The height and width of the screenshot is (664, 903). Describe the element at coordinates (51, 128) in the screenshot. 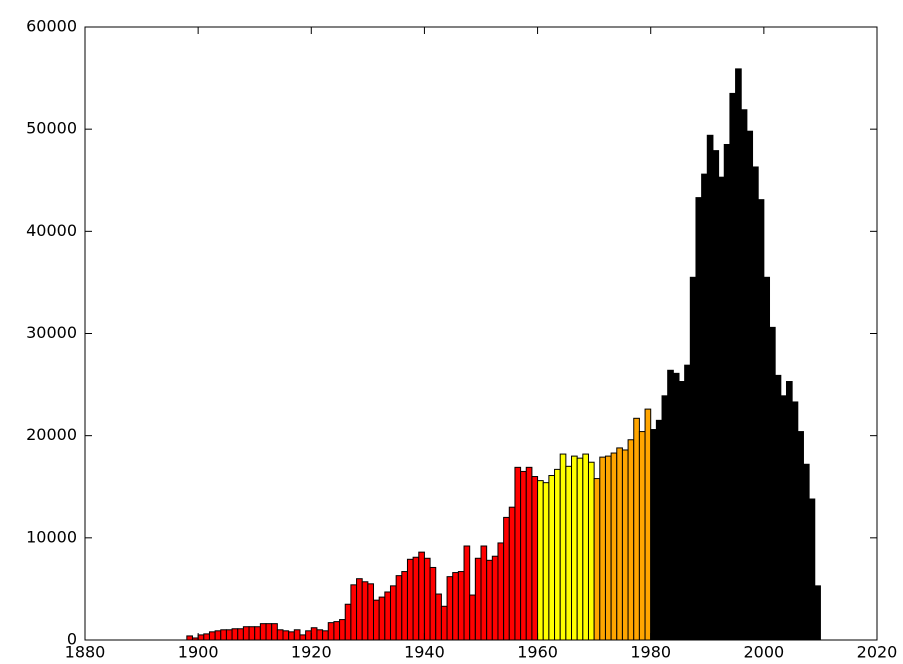

I see `y-tick-label: 50000` at that location.